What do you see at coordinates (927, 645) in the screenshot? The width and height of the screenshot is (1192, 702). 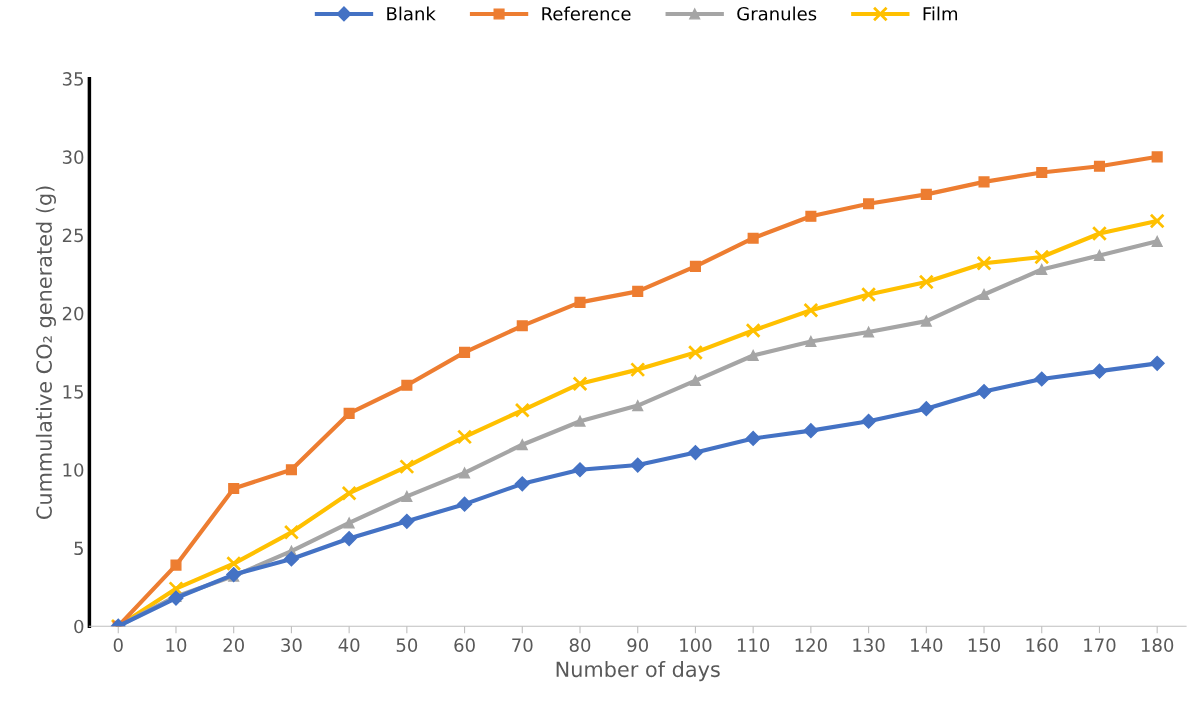 I see `x-tick-label: 140` at bounding box center [927, 645].